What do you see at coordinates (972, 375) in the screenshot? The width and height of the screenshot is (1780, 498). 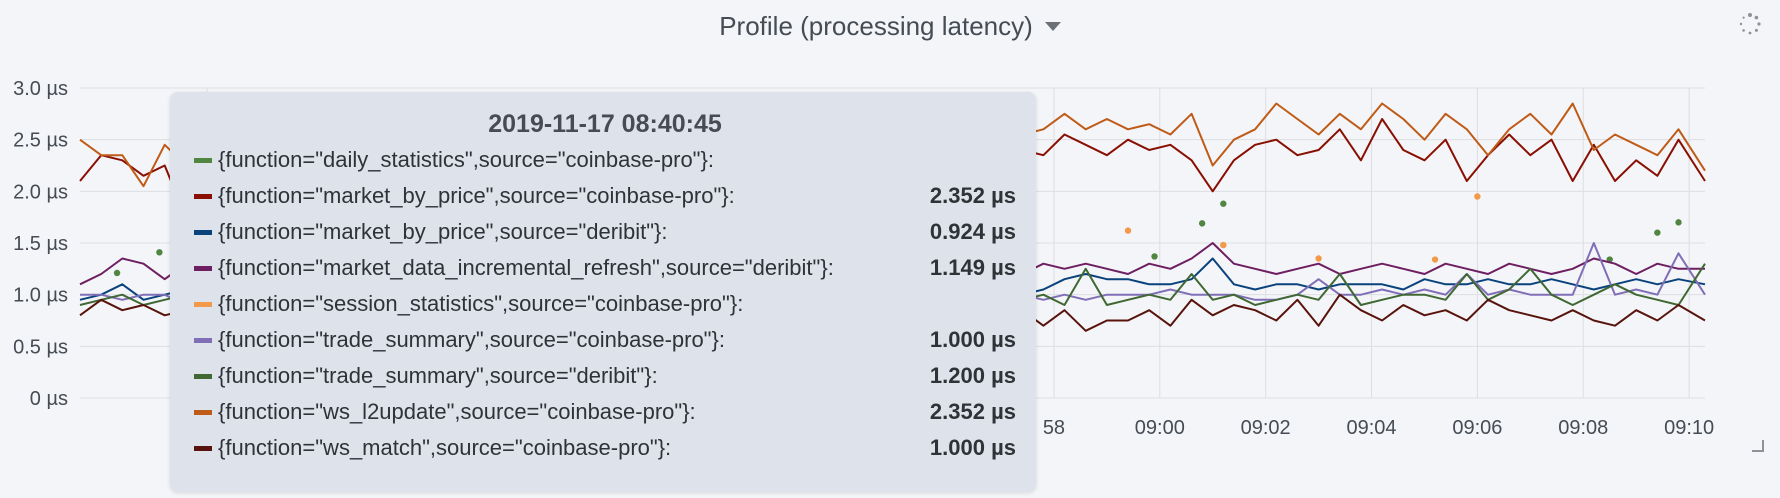 I see `tooltip-series-value: 1.200 µs` at bounding box center [972, 375].